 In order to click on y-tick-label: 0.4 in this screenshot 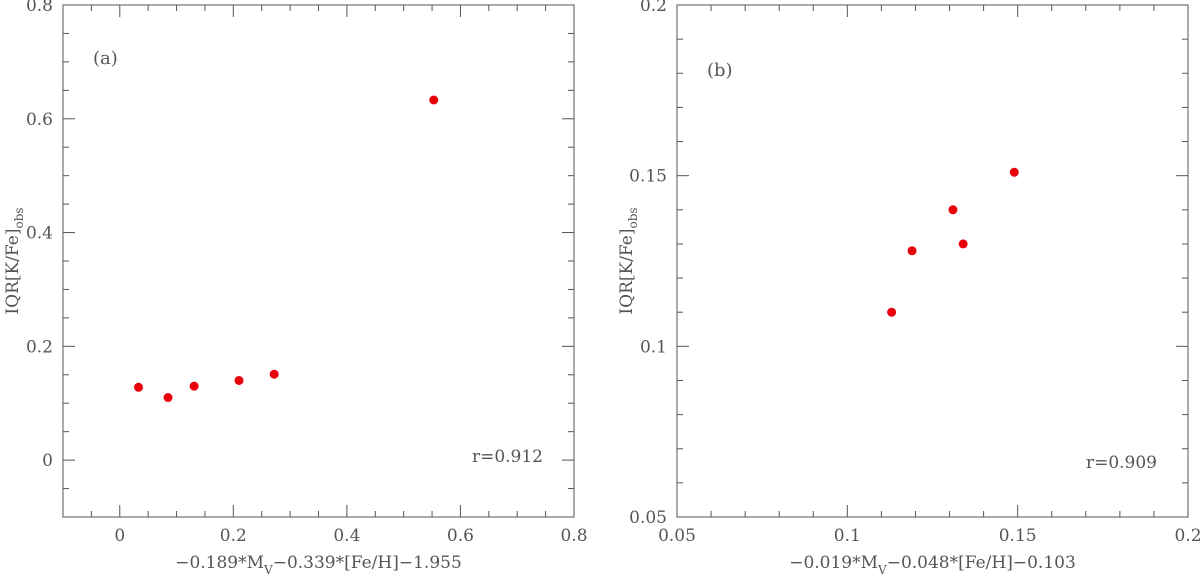, I will do `click(39, 234)`.